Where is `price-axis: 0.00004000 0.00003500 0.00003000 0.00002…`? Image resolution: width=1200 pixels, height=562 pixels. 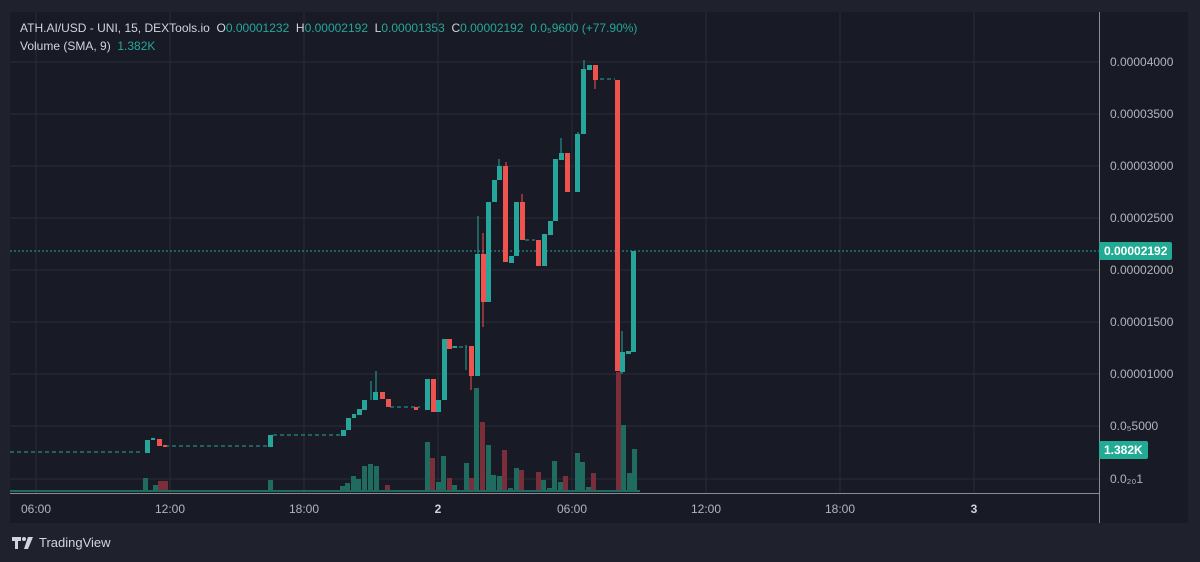
price-axis: 0.00004000 0.00003500 0.00003000 0.00002… is located at coordinates (1143, 267).